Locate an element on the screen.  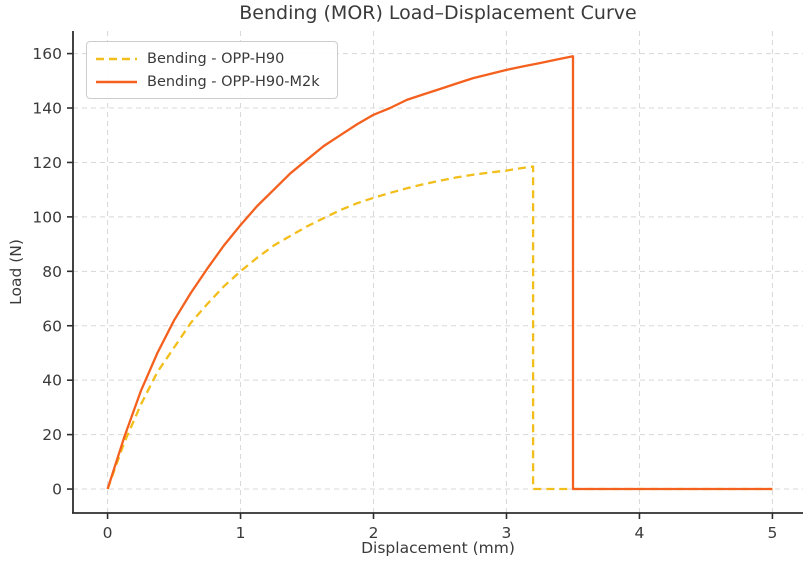
legend-label: Bending - OPP-H90 is located at coordinates (216, 58).